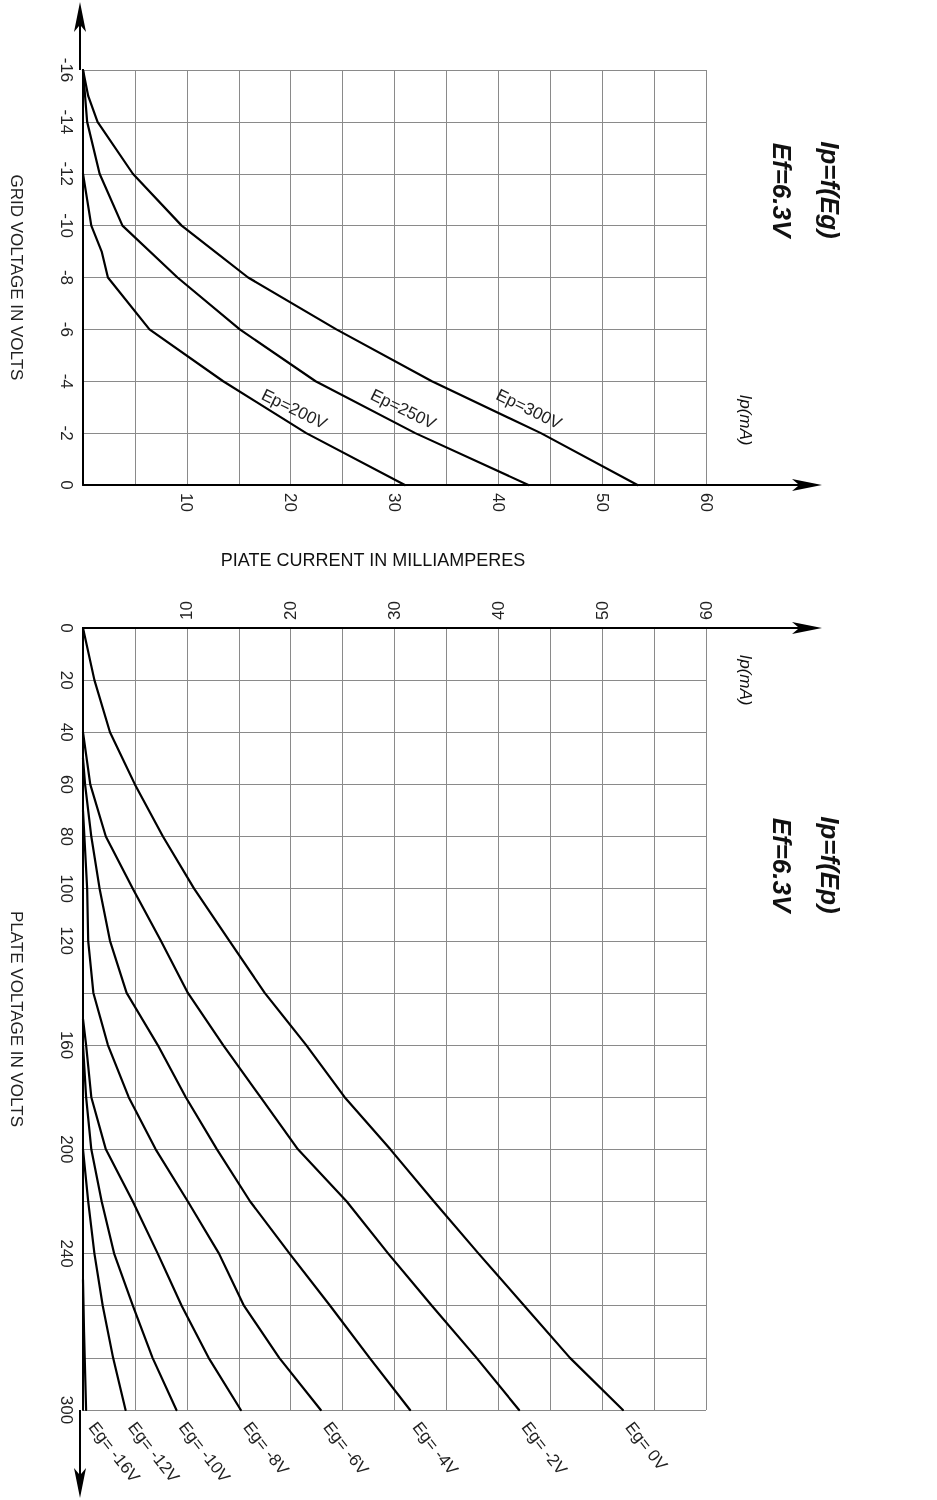 The height and width of the screenshot is (1500, 937). Describe the element at coordinates (66, 732) in the screenshot. I see `y-tick-label: 40` at that location.